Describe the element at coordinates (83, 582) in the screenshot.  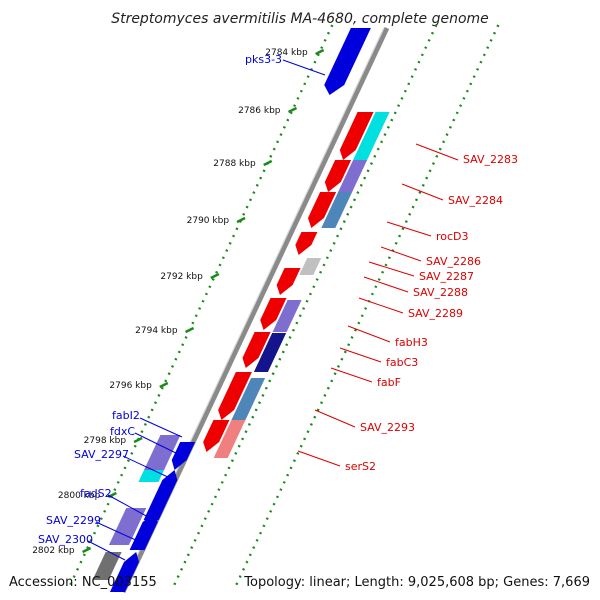
I see `accession-label: Accession: NC_003155` at that location.